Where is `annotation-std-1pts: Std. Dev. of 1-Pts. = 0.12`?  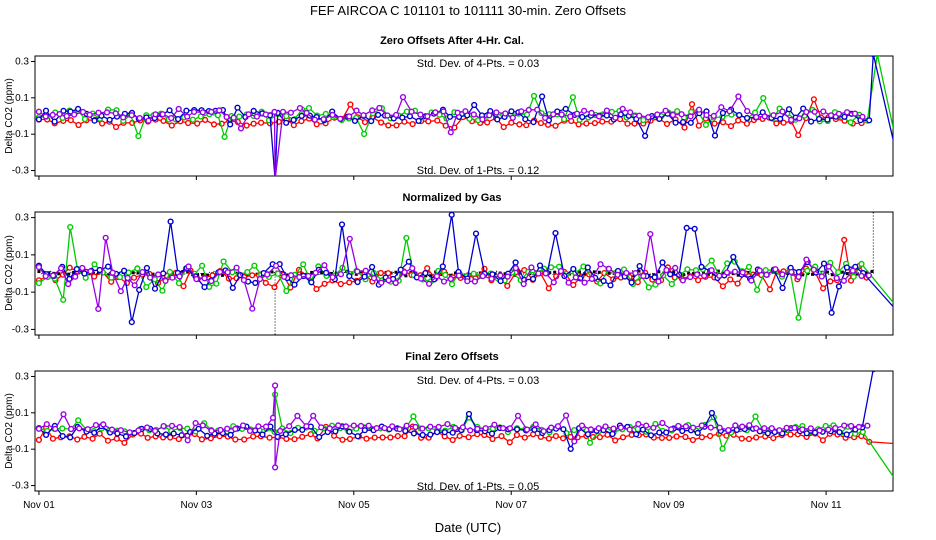 annotation-std-1pts: Std. Dev. of 1-Pts. = 0.12 is located at coordinates (478, 171).